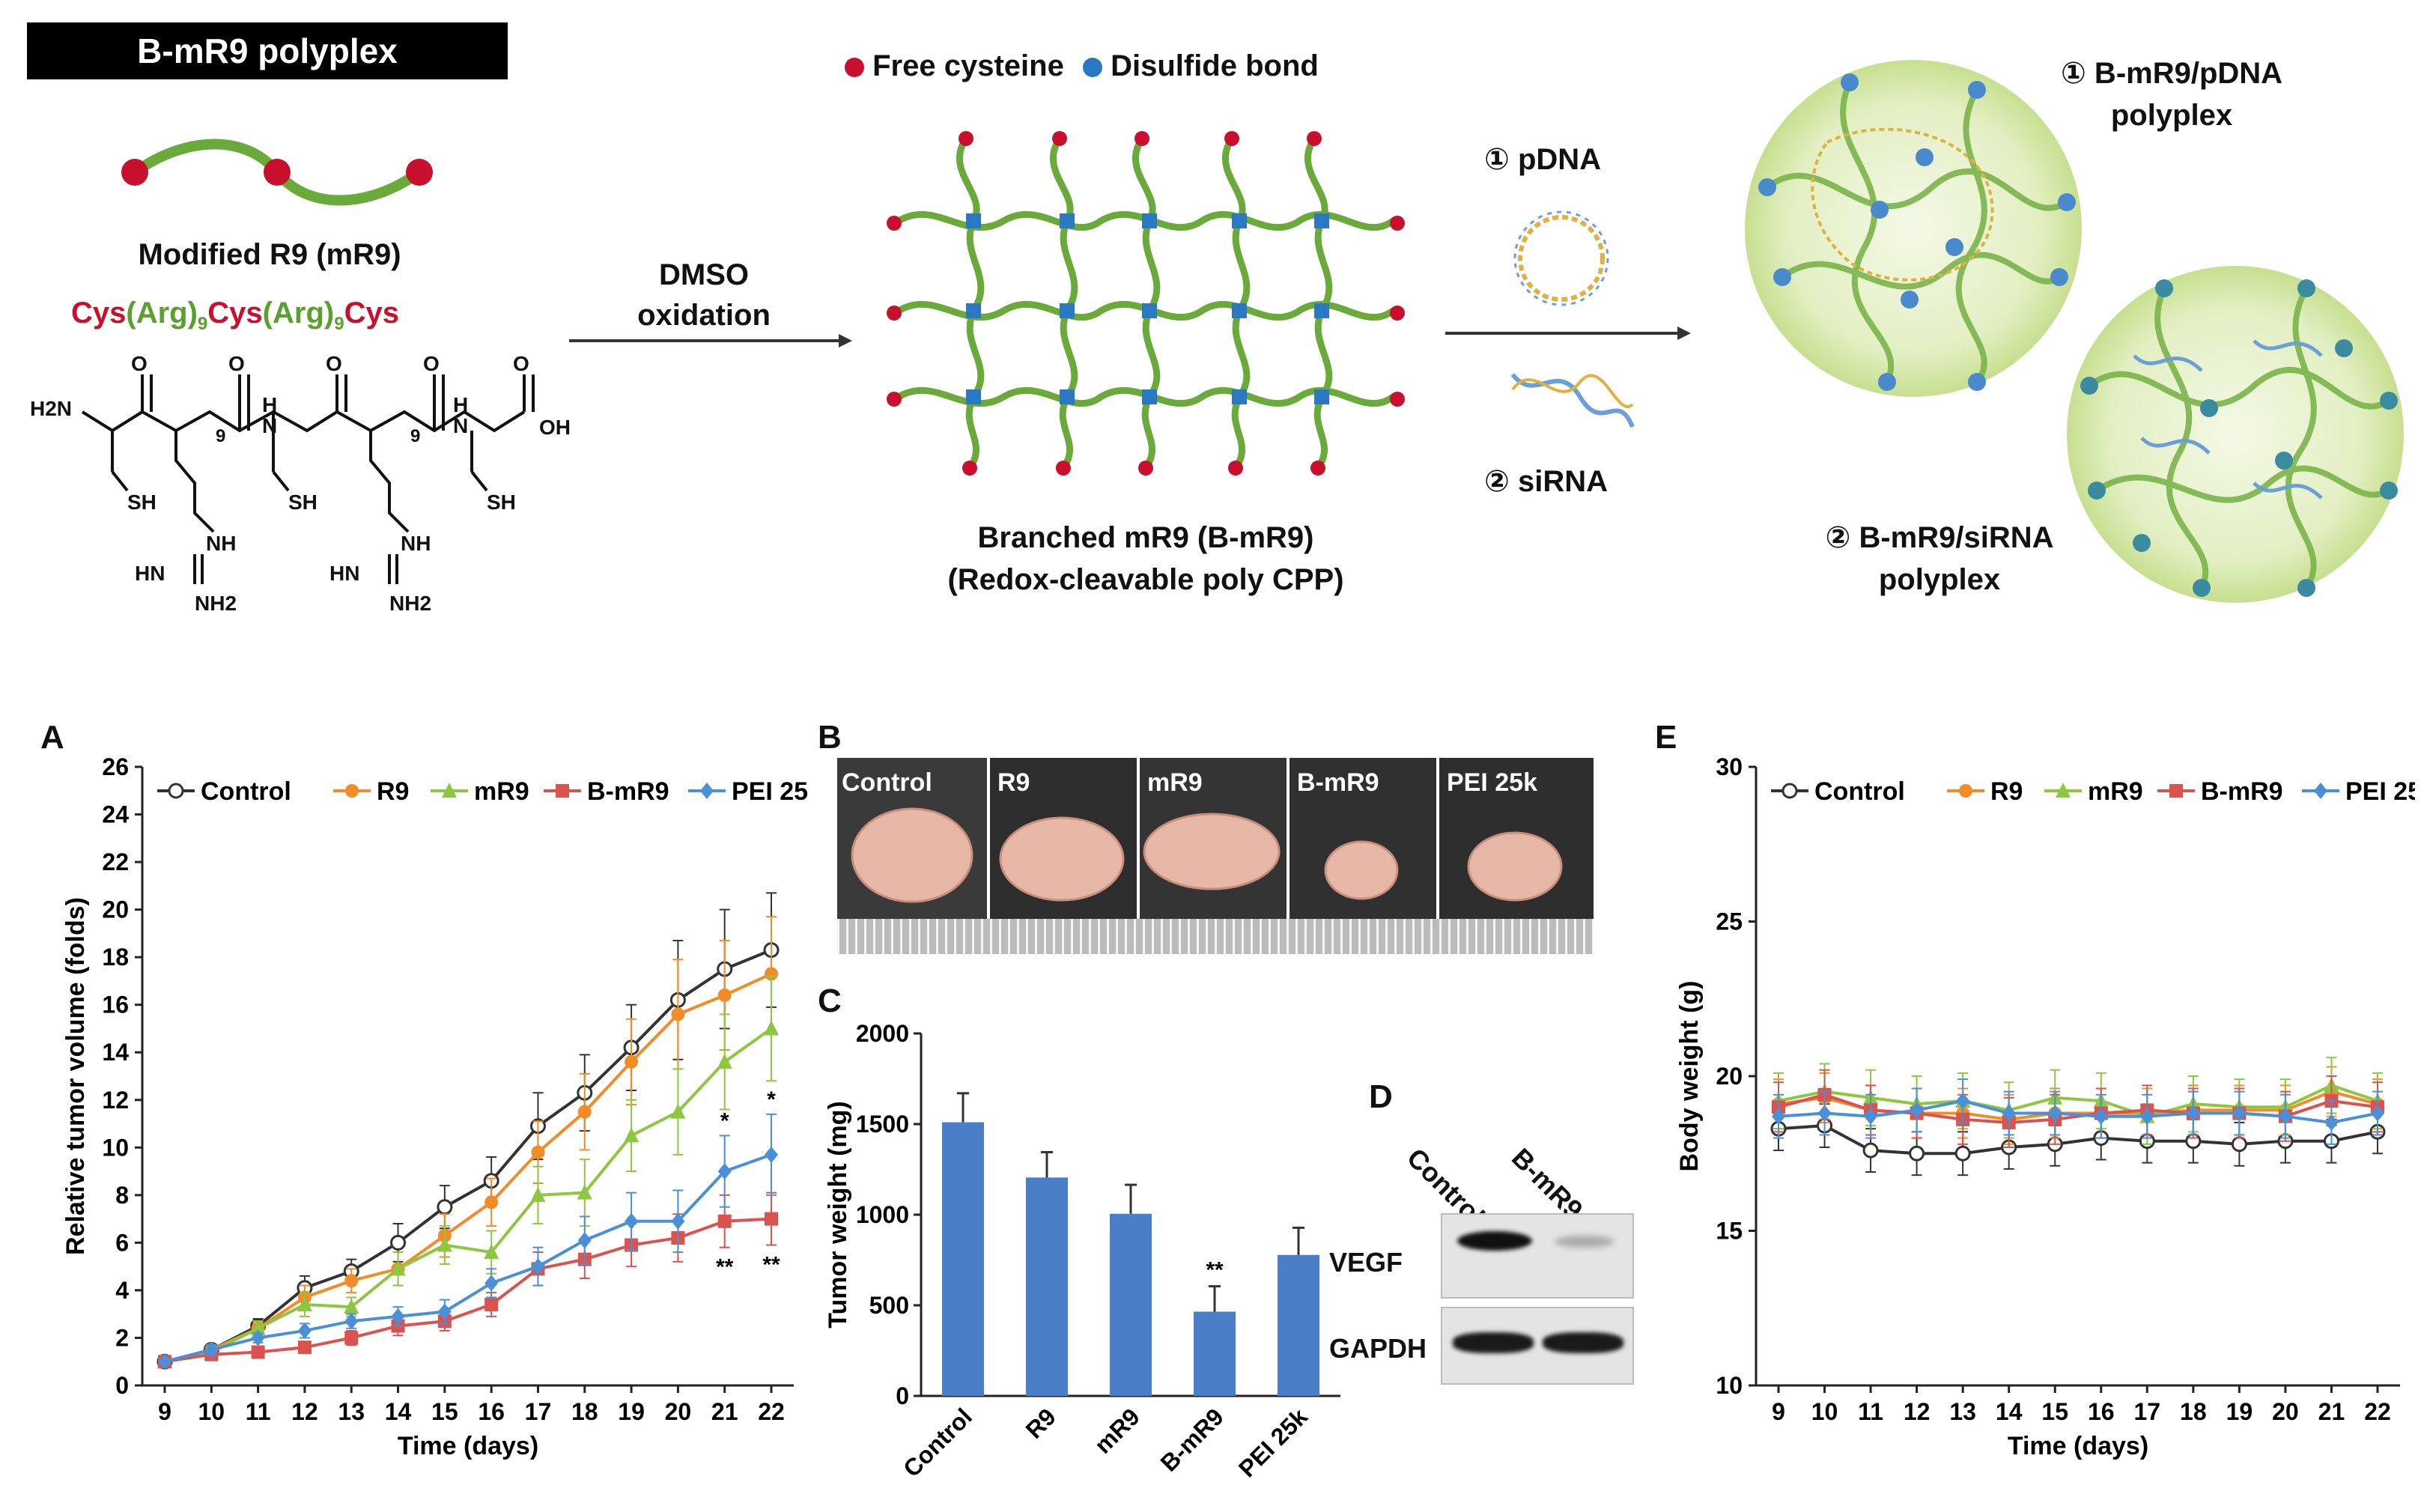 This screenshot has height=1512, width=2421. Describe the element at coordinates (115, 861) in the screenshot. I see `y-tick-label: 22` at that location.